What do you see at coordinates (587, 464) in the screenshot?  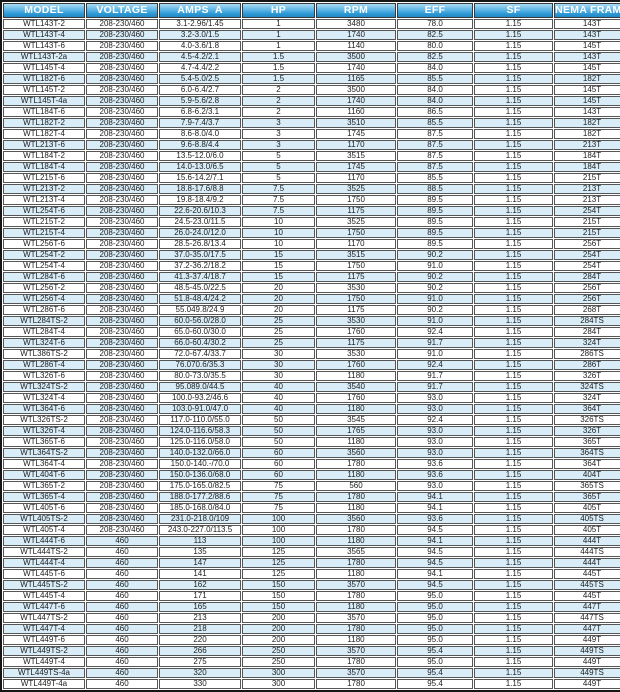 I see `cell-nema-frame: 364T` at bounding box center [587, 464].